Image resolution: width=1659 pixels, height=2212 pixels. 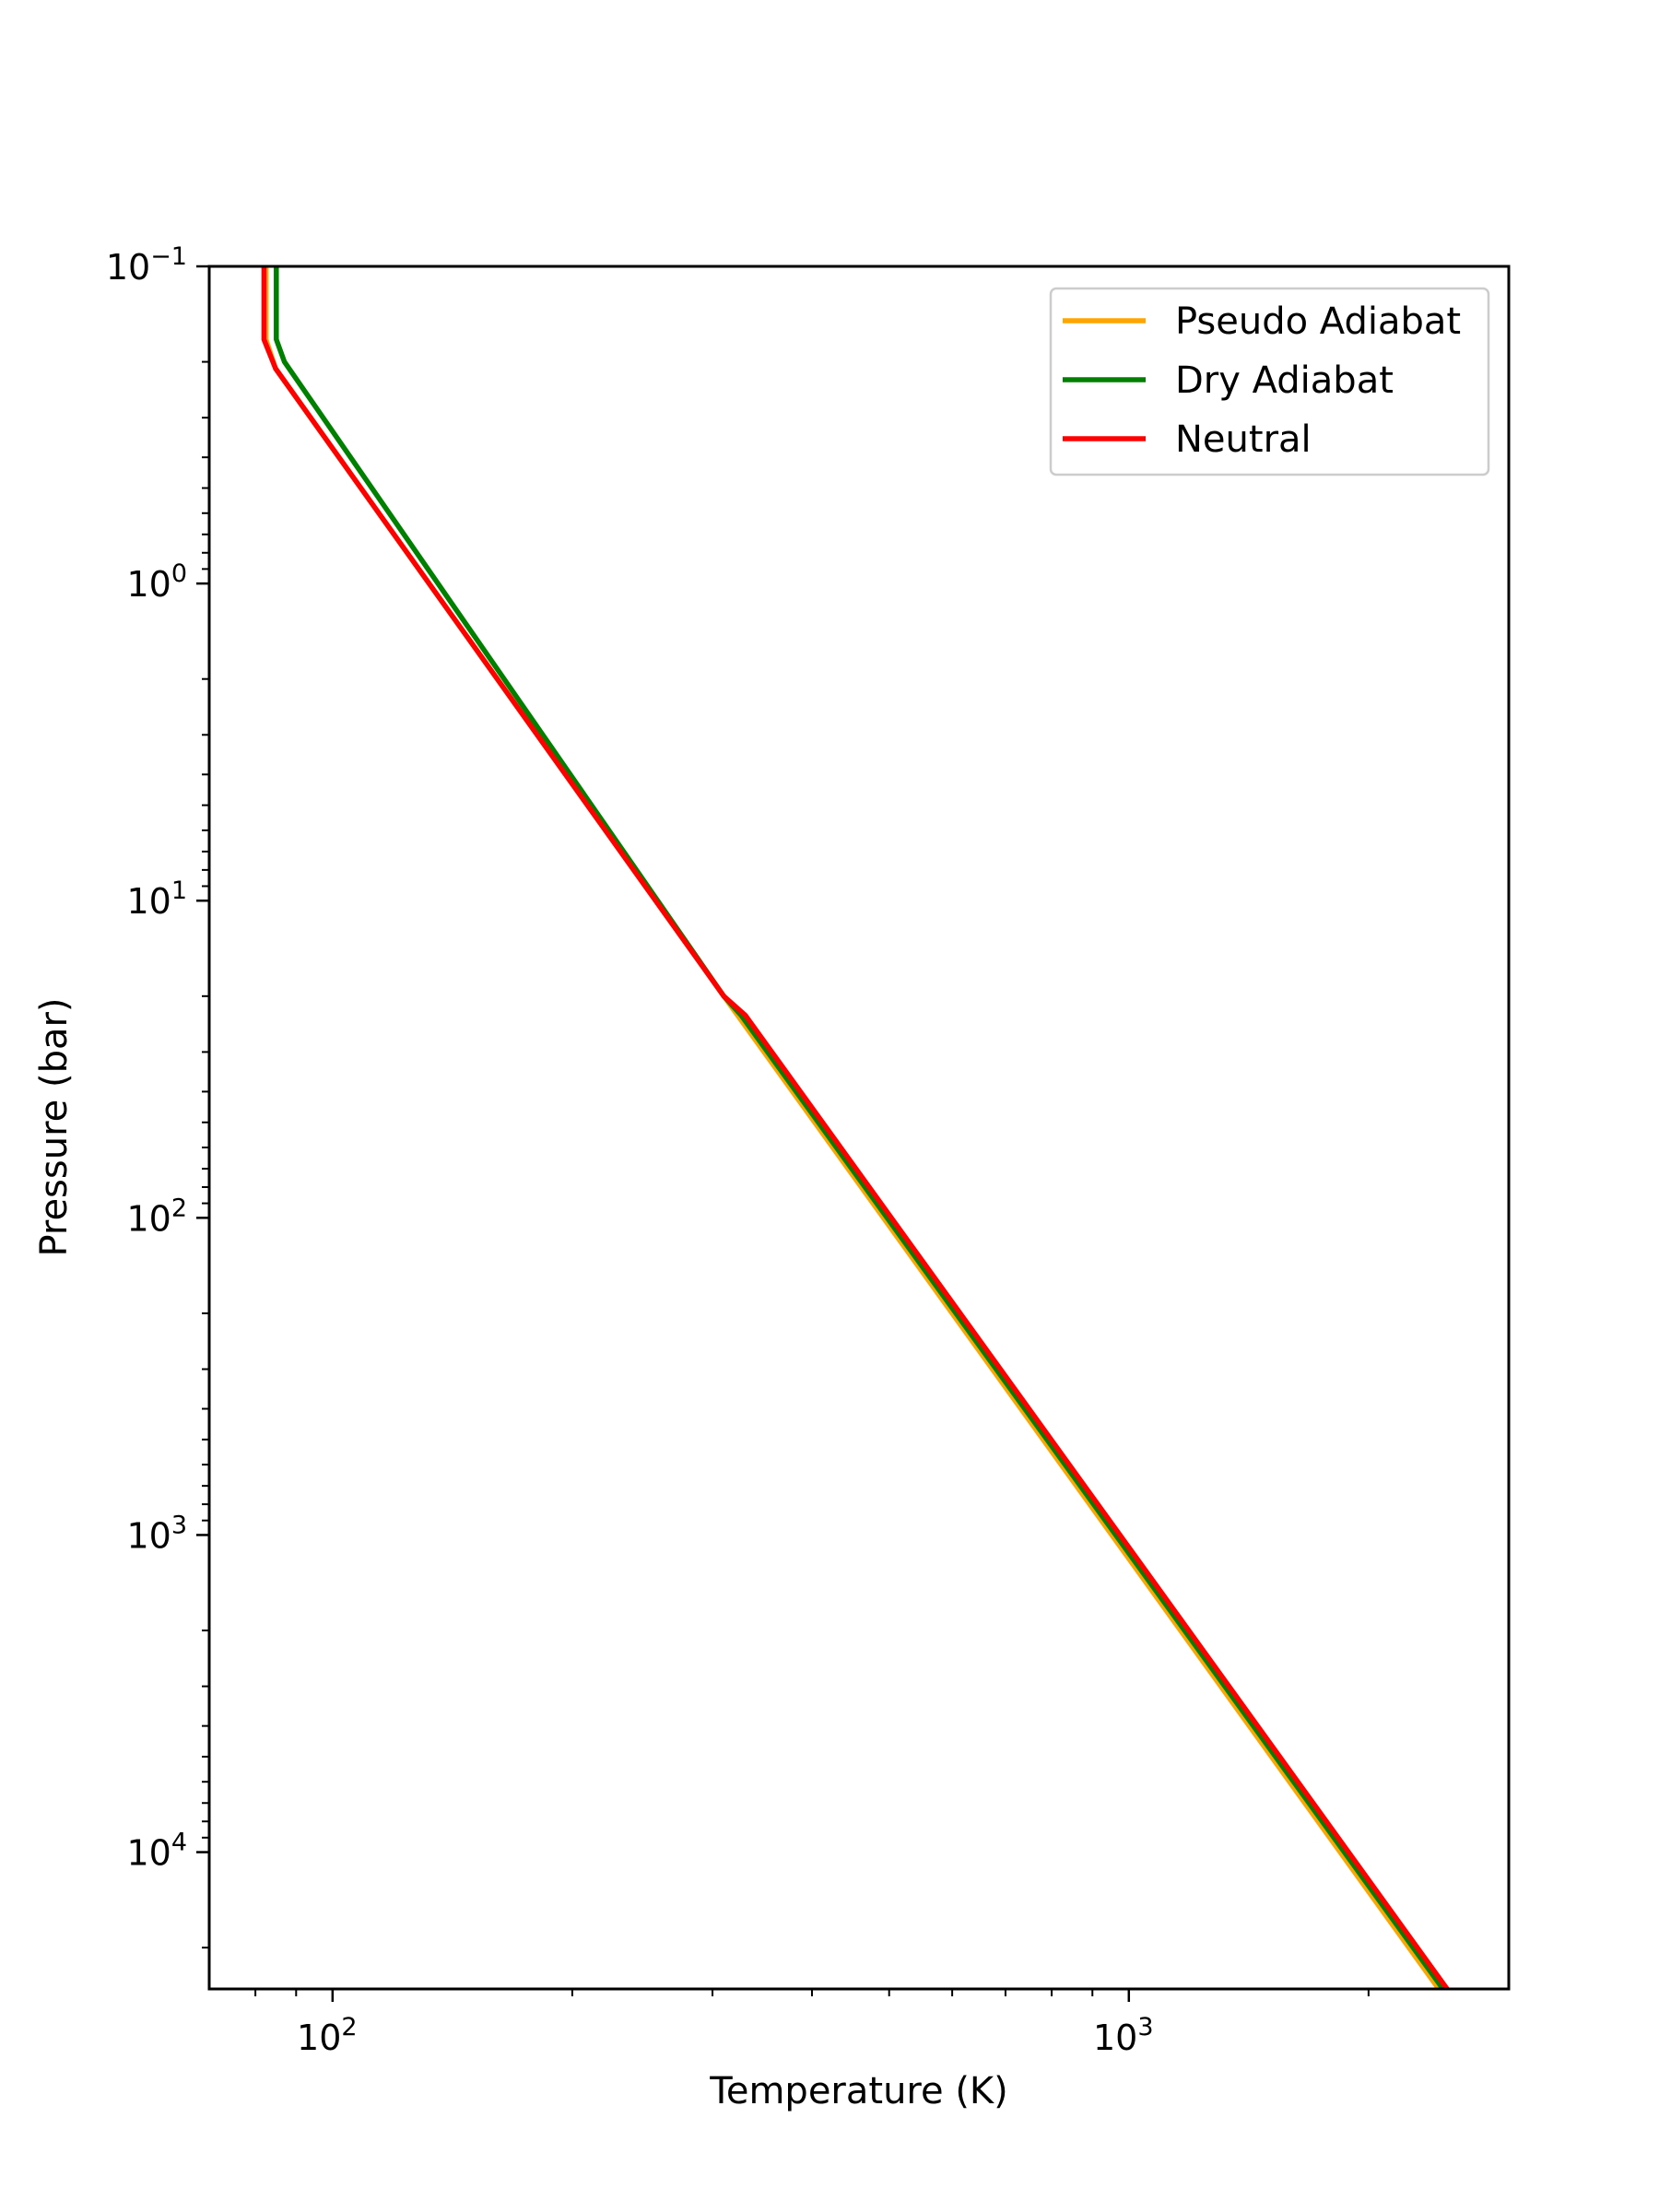 I want to click on legend-label-neutral: Neutral, so click(x=1243, y=439).